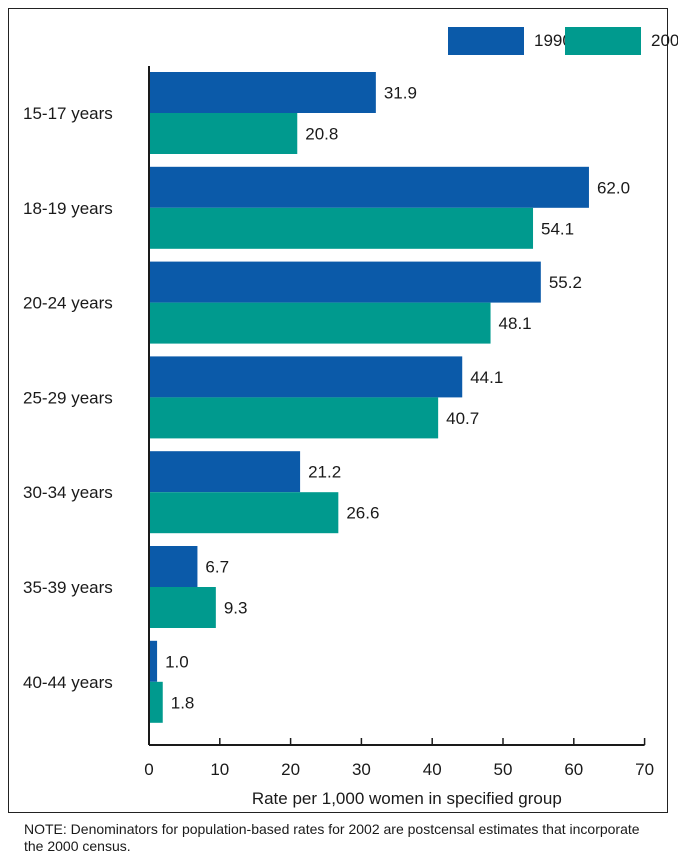 The height and width of the screenshot is (861, 678). What do you see at coordinates (148, 769) in the screenshot?
I see `x-tick-label: 0` at bounding box center [148, 769].